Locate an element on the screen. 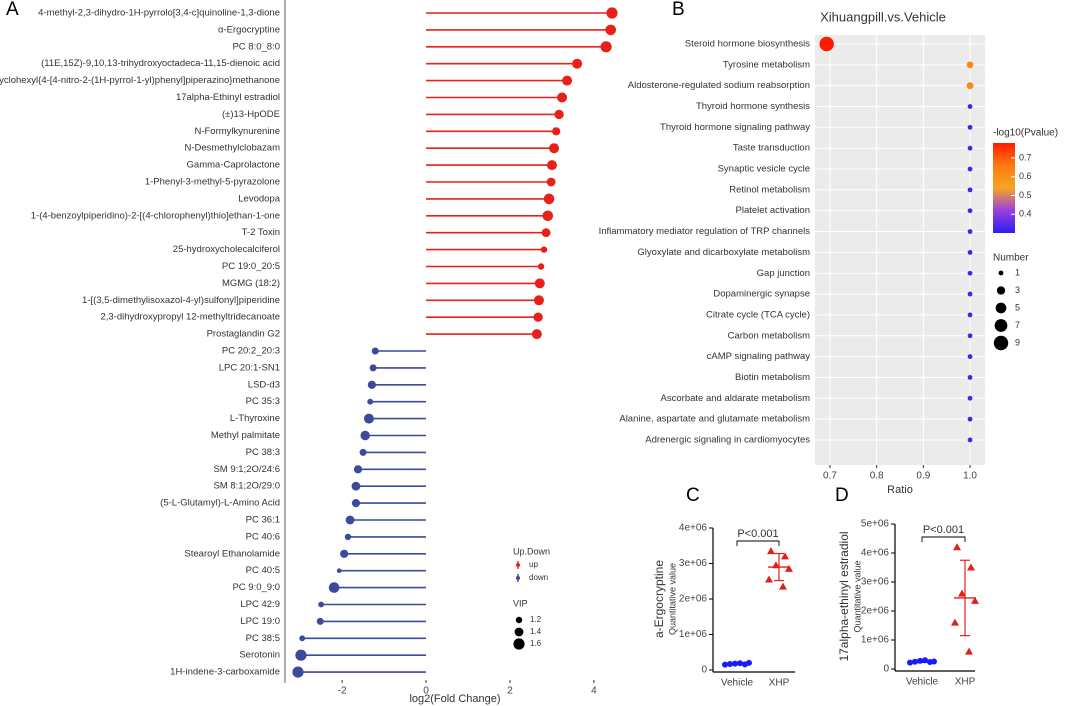 The width and height of the screenshot is (1065, 706). colorbar is located at coordinates (1004, 188).